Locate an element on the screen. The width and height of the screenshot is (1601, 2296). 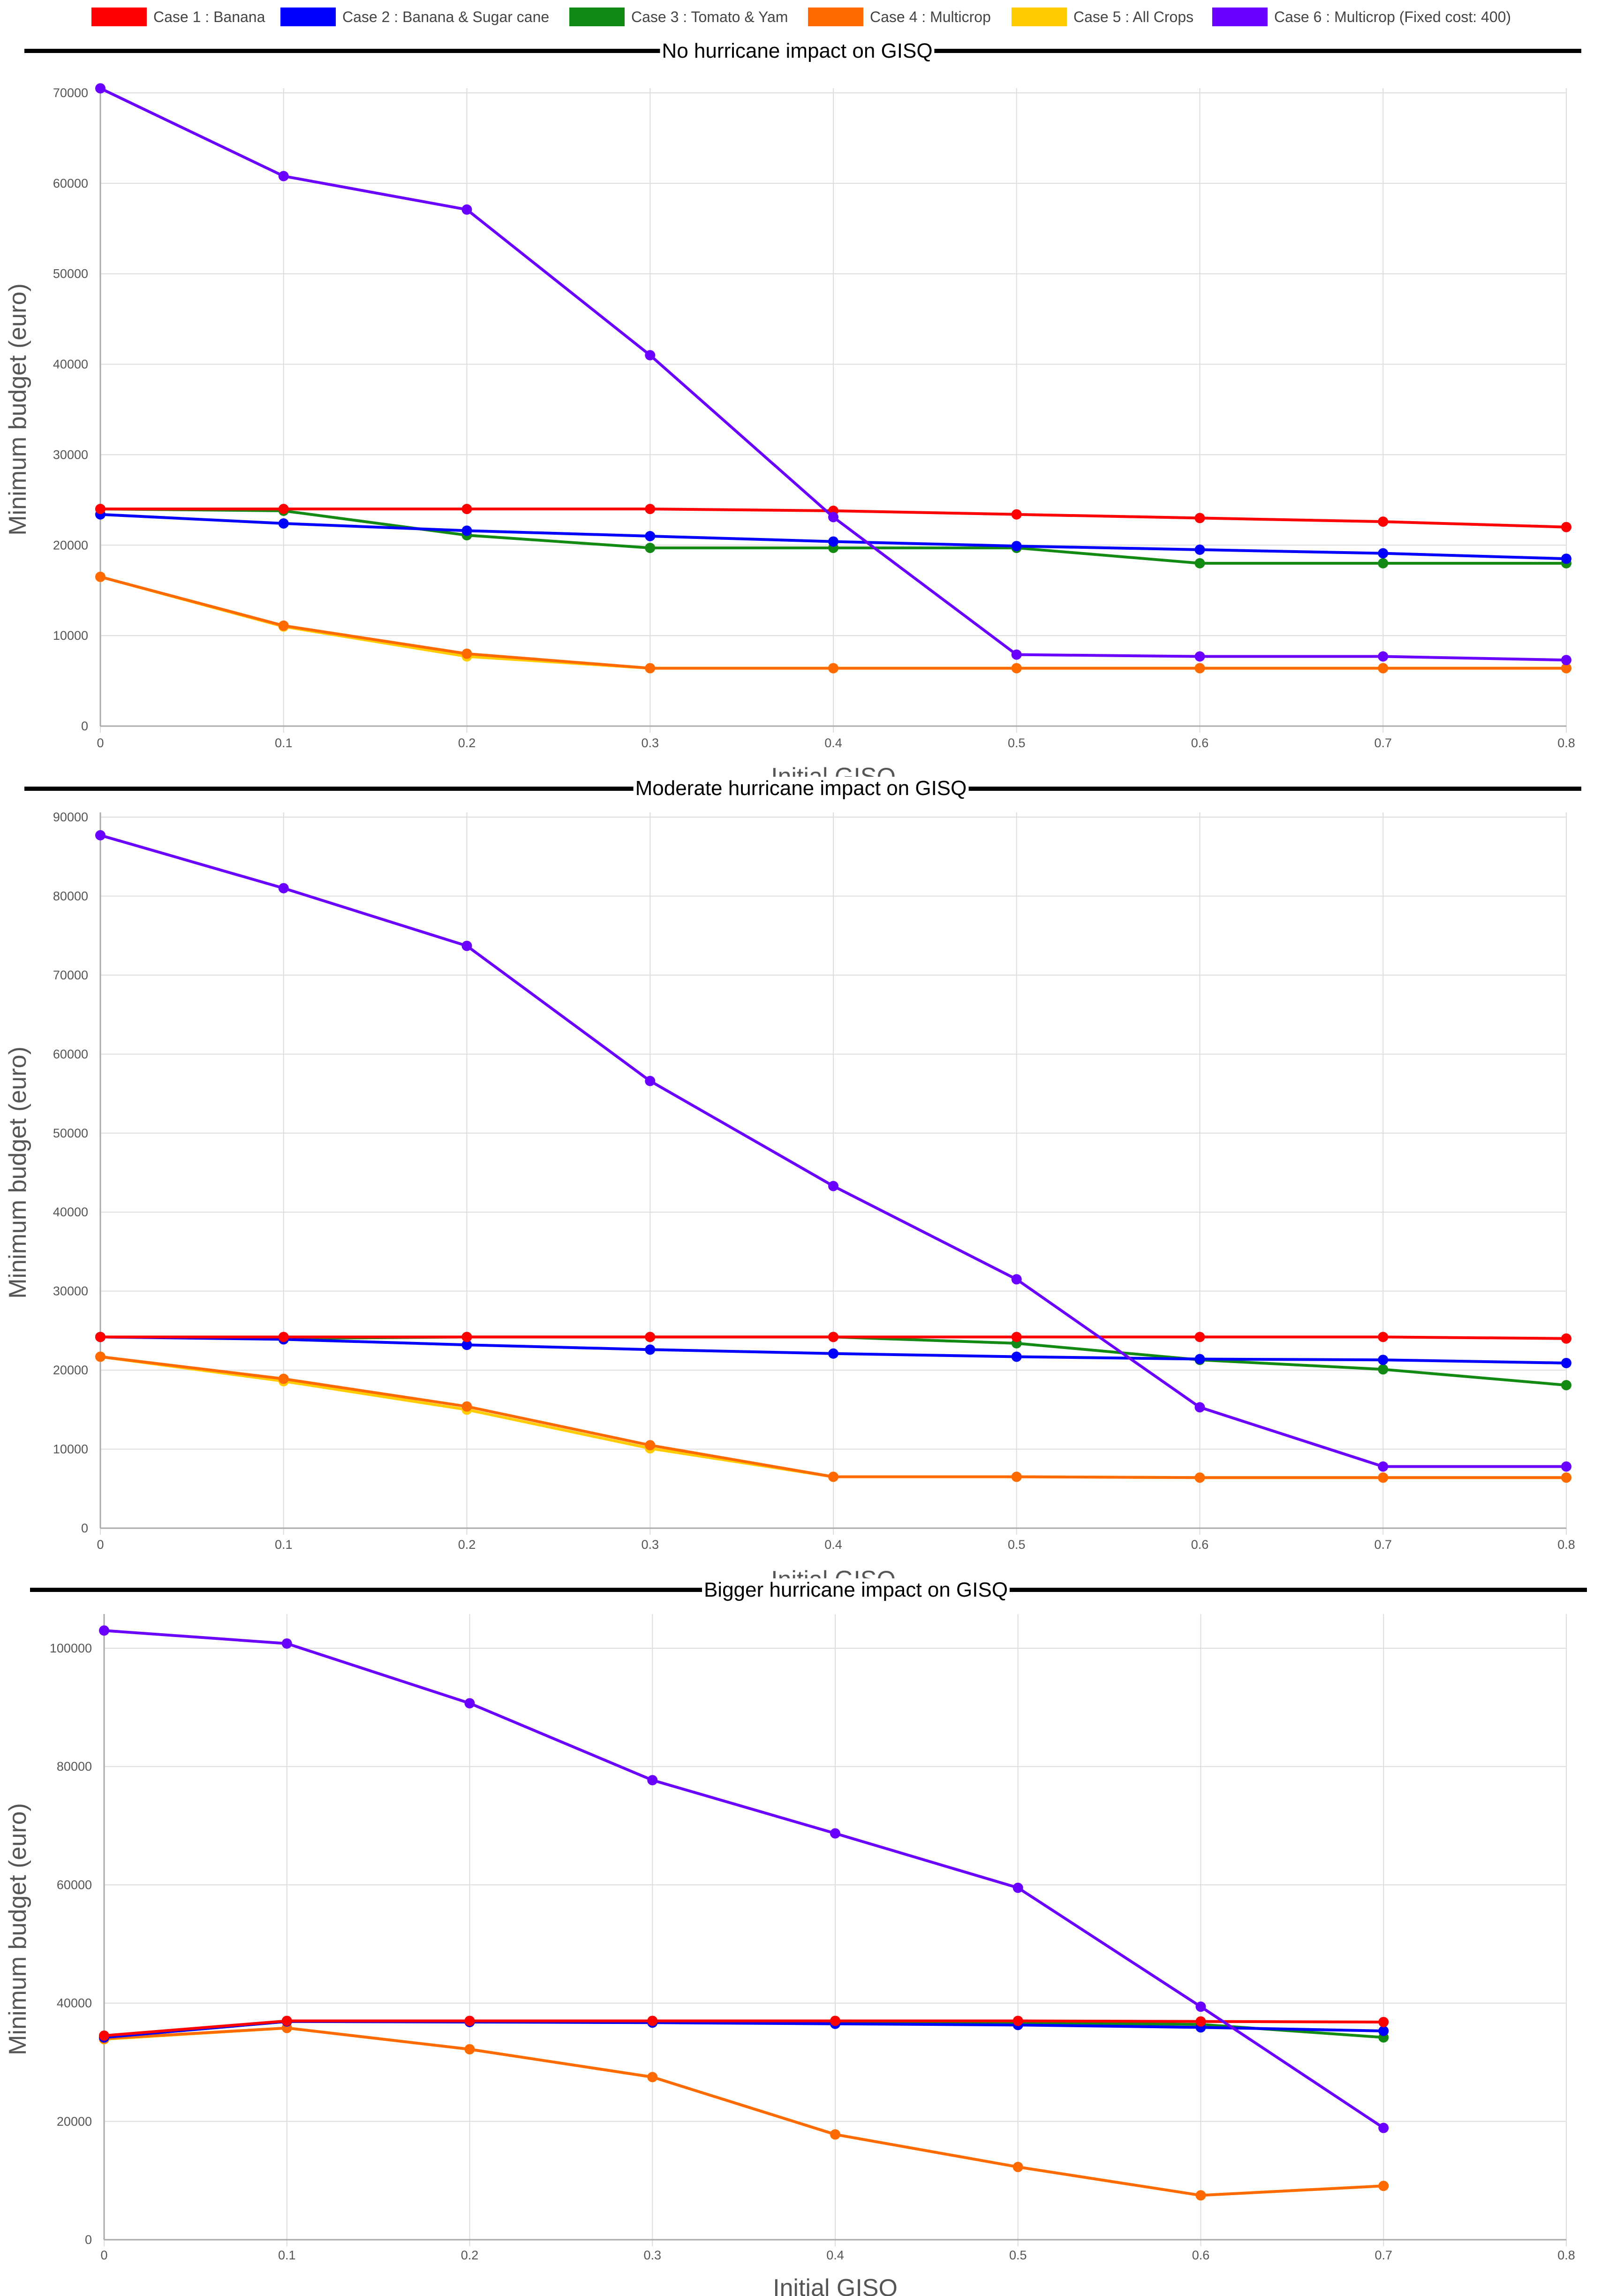
legend-item: Case 5 : All Crops is located at coordinates (1102, 17).